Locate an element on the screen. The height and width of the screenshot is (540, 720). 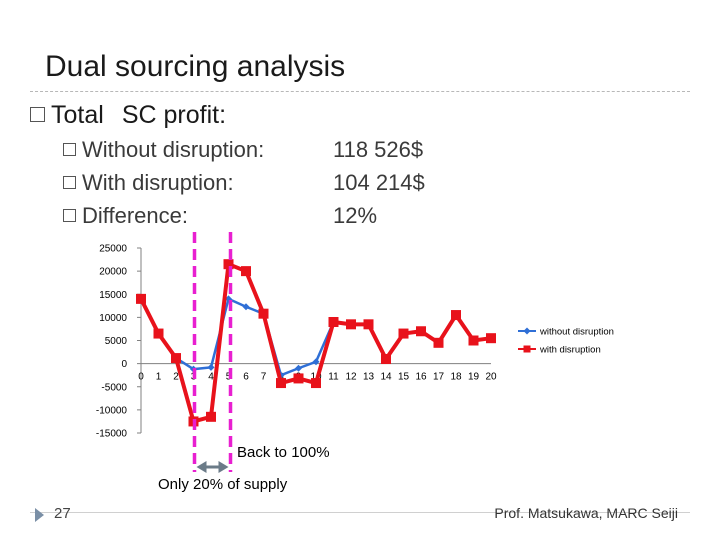
bullet-total-sc-profit: Total SC profit: is located at coordinates (128, 115).